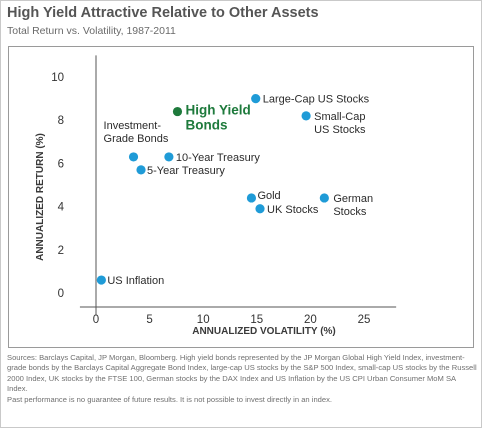 Image resolution: width=482 pixels, height=428 pixels. What do you see at coordinates (264, 331) in the screenshot?
I see `x-axis-label: ANNUALIZED VOLATILITY (%)` at bounding box center [264, 331].